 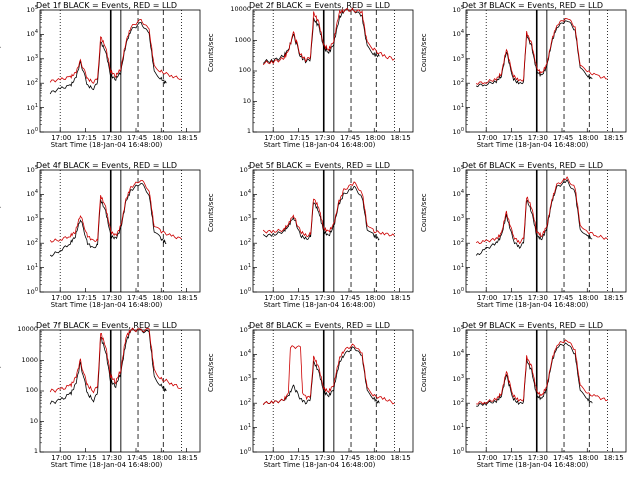 I want to click on panel-title: Det 9f BLACK = Events, RED = LLD, so click(x=532, y=325).